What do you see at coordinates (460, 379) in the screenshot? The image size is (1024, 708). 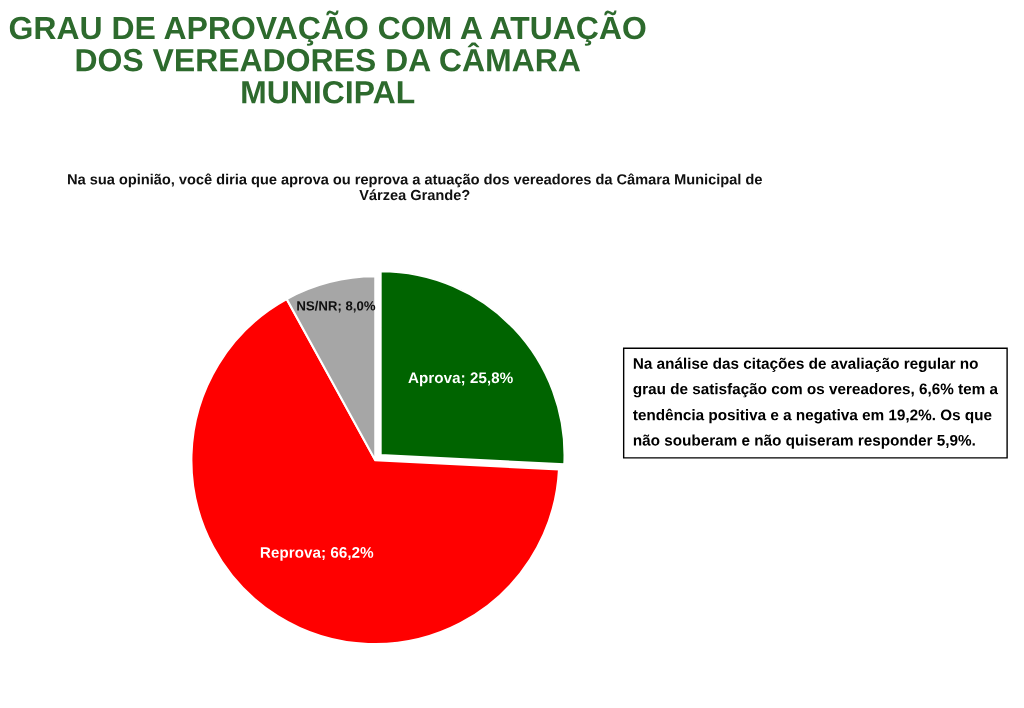 I see `slice-label: Aprova; 25,8%` at bounding box center [460, 379].